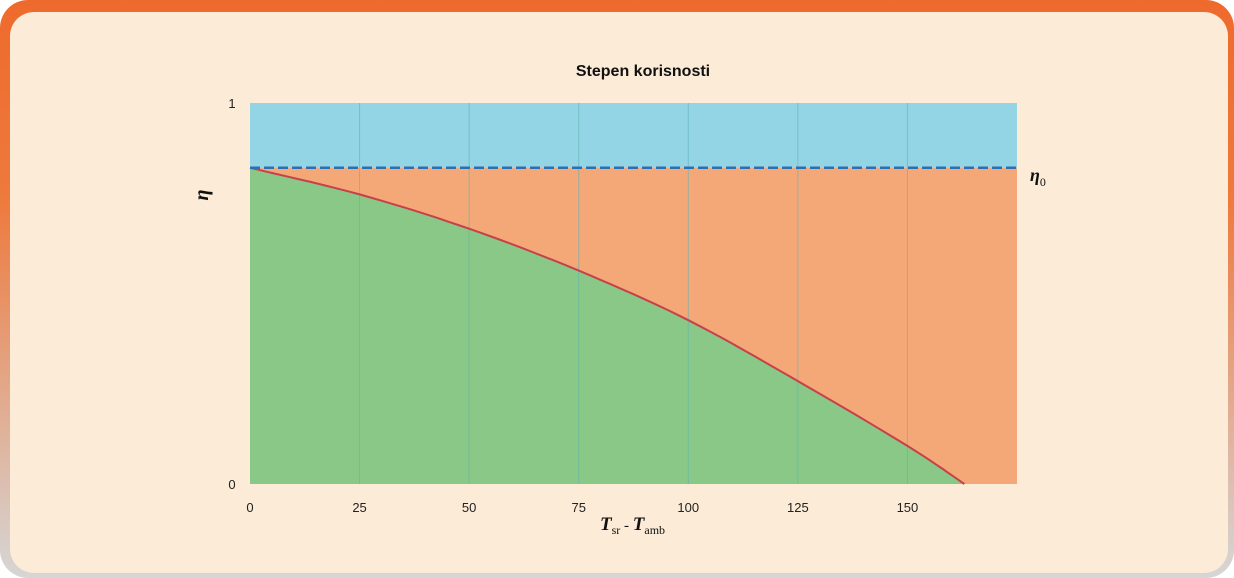 This screenshot has width=1234, height=578. Describe the element at coordinates (231, 484) in the screenshot. I see `y-tick-label: 0` at that location.